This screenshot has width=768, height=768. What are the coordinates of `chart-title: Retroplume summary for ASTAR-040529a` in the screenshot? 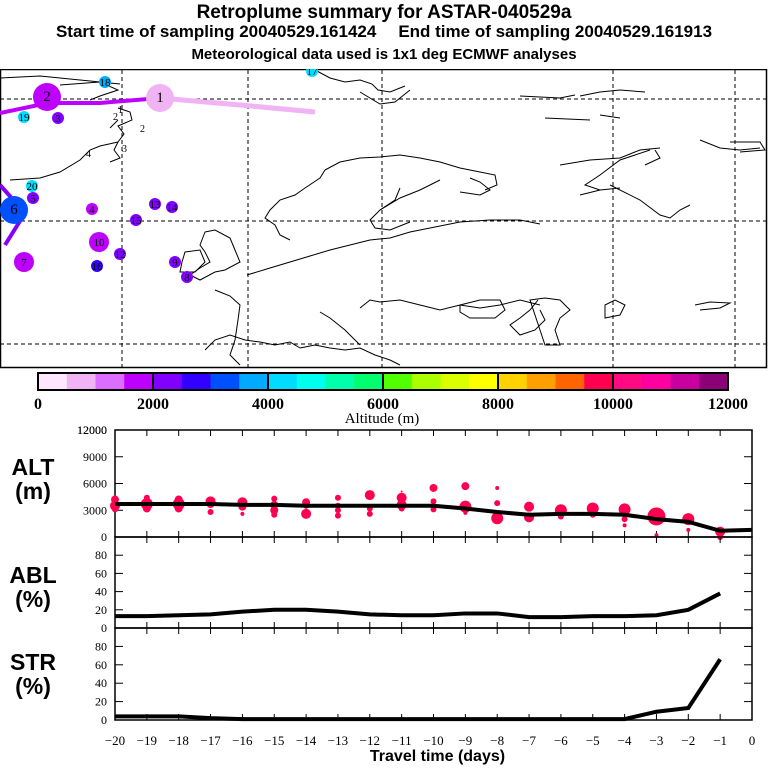 It's located at (384, 12).